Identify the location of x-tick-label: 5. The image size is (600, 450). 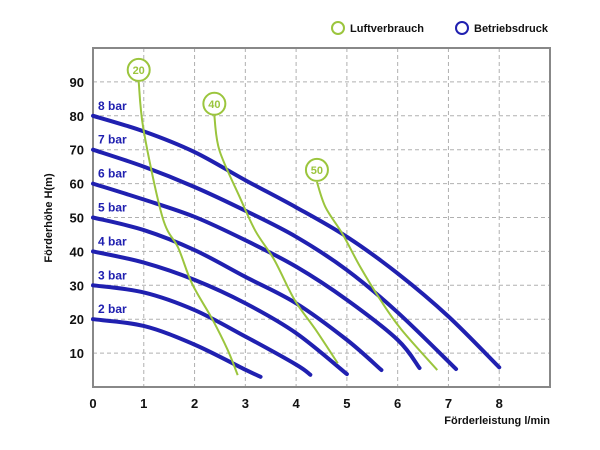
(346, 403).